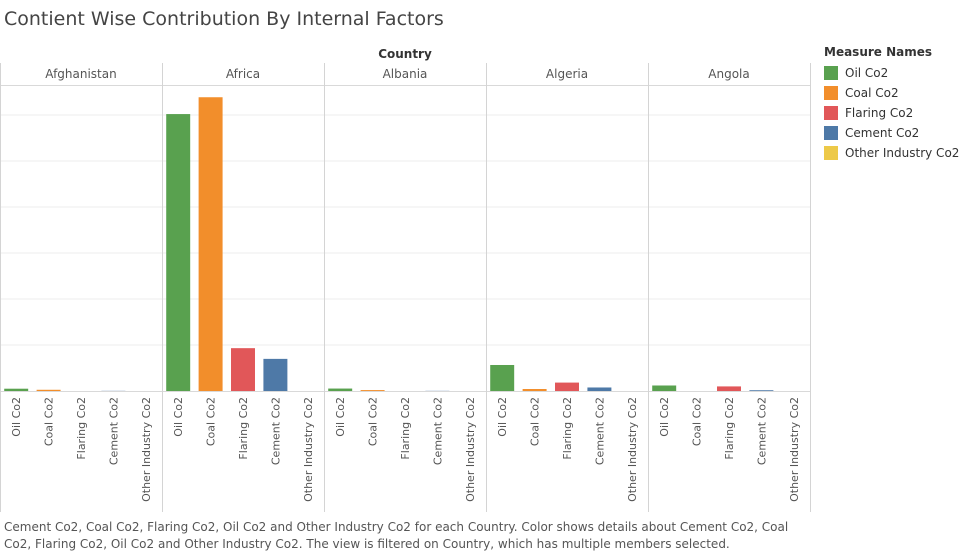  What do you see at coordinates (728, 74) in the screenshot?
I see `panel-label: Angola` at bounding box center [728, 74].